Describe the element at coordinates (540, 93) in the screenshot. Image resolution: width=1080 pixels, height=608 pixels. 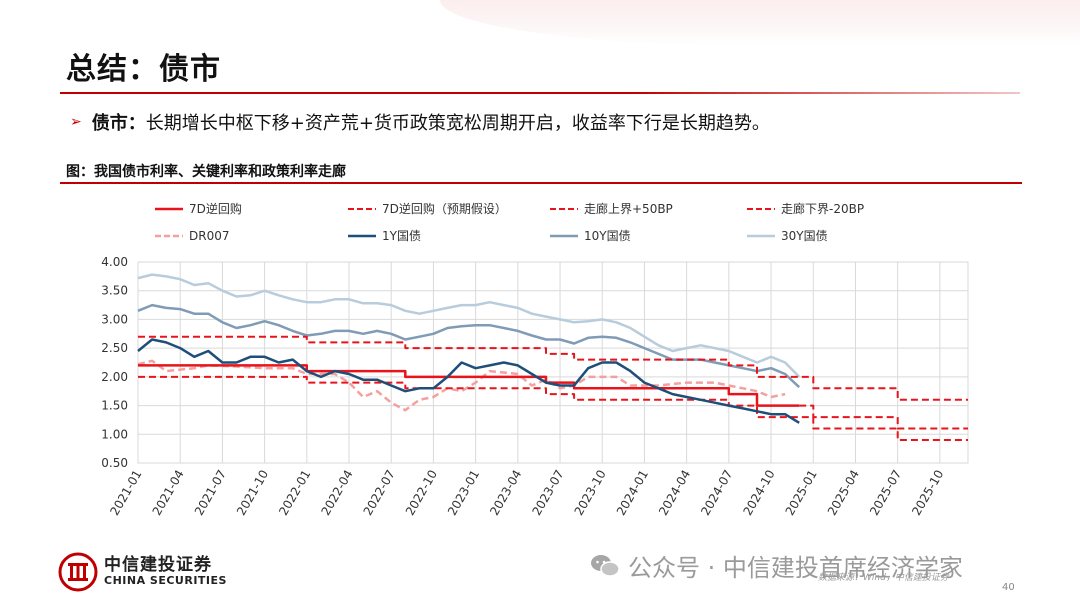
I see `title-divider` at that location.